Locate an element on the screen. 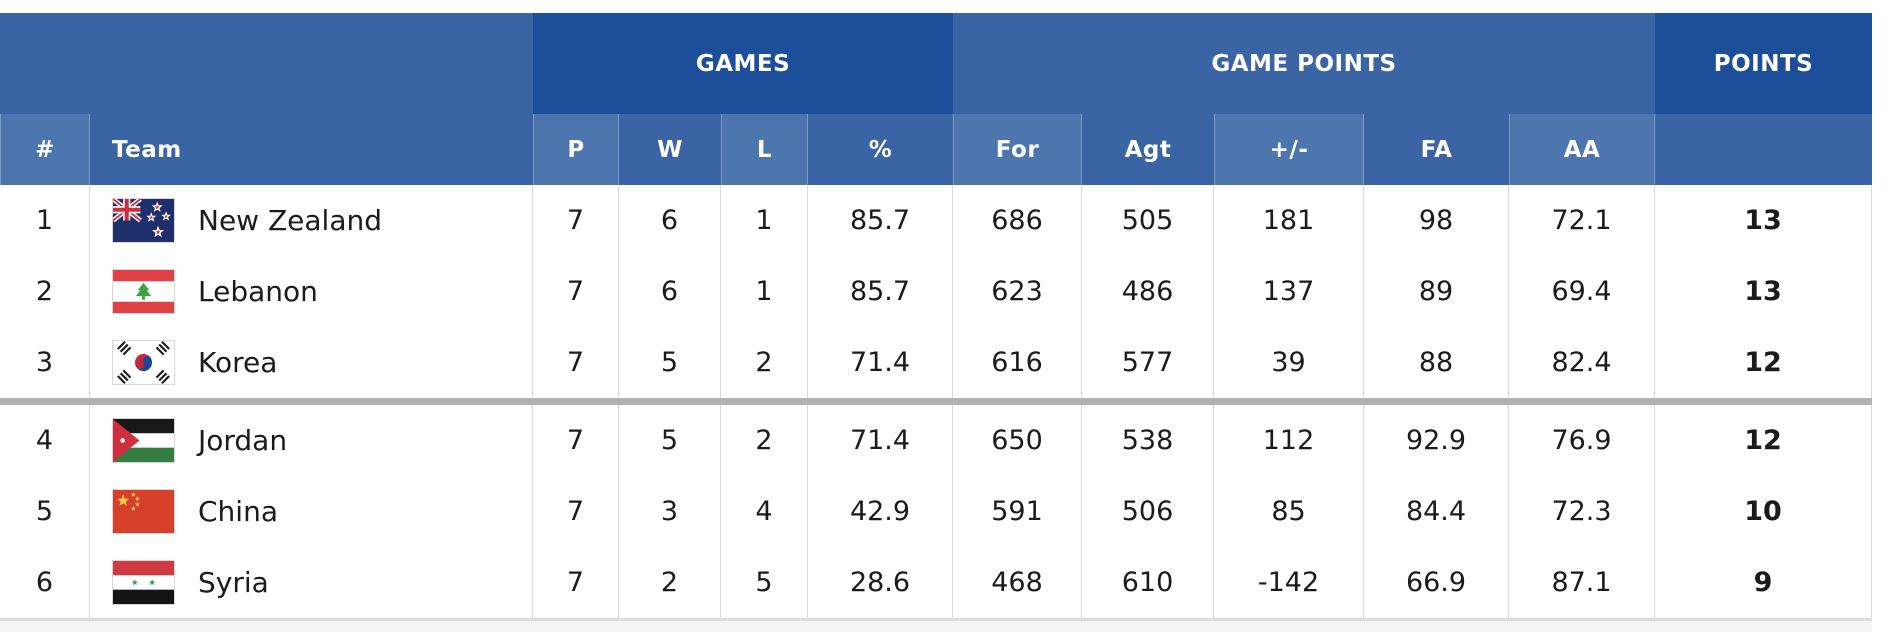  column-header-aa: AA is located at coordinates (1582, 149).